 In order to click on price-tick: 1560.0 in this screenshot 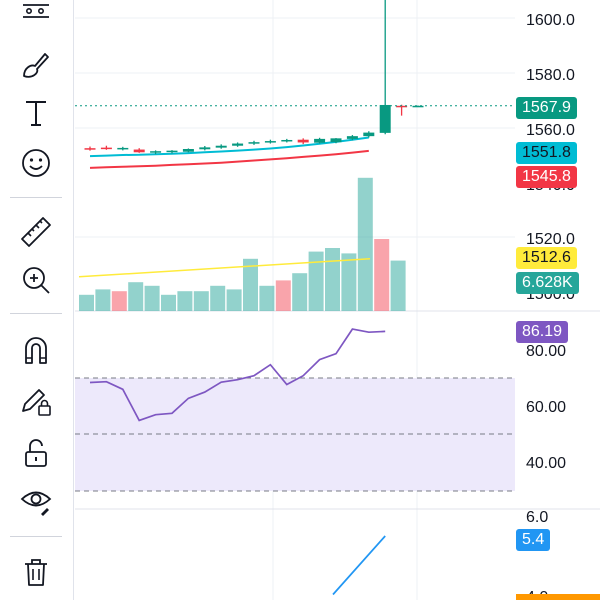, I will do `click(550, 130)`.